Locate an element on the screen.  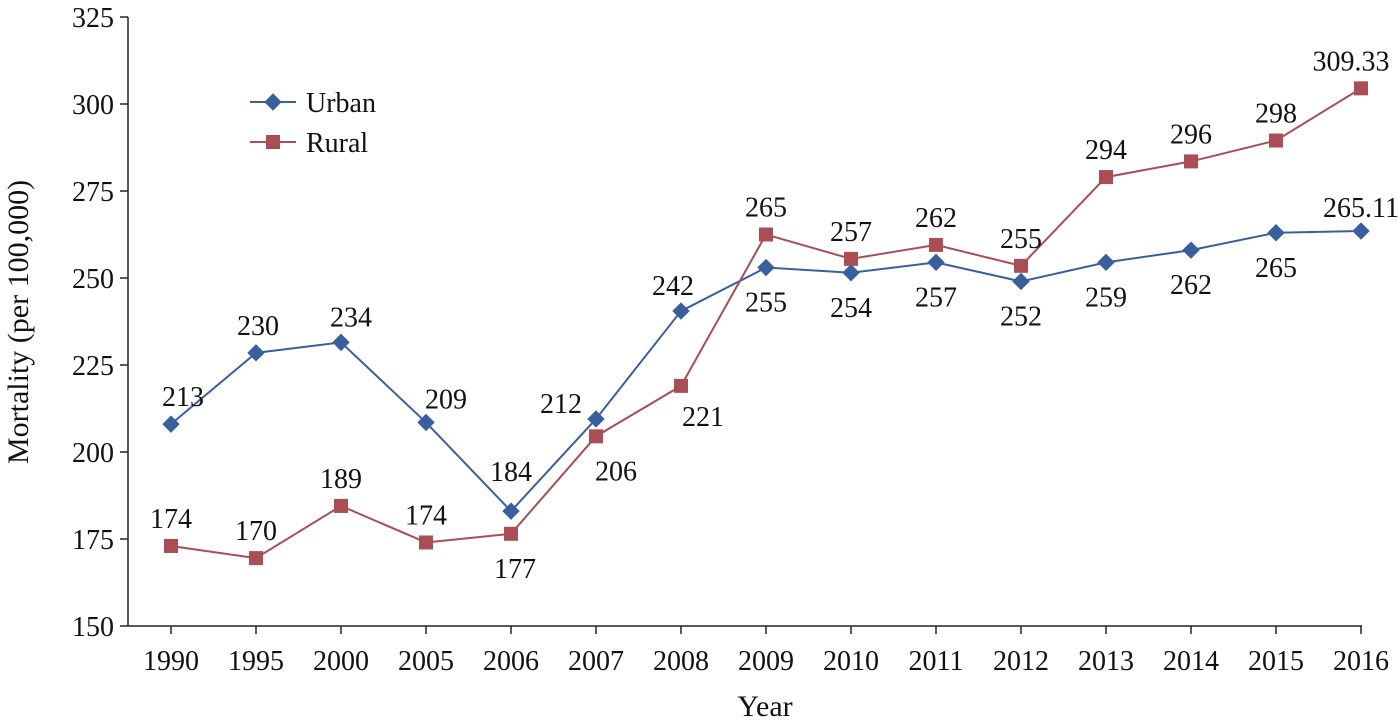
x-tick-label: 2007 is located at coordinates (596, 661).